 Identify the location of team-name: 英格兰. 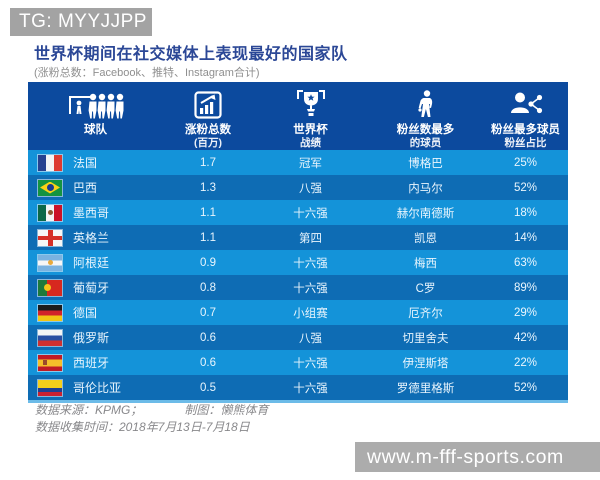
(91, 238).